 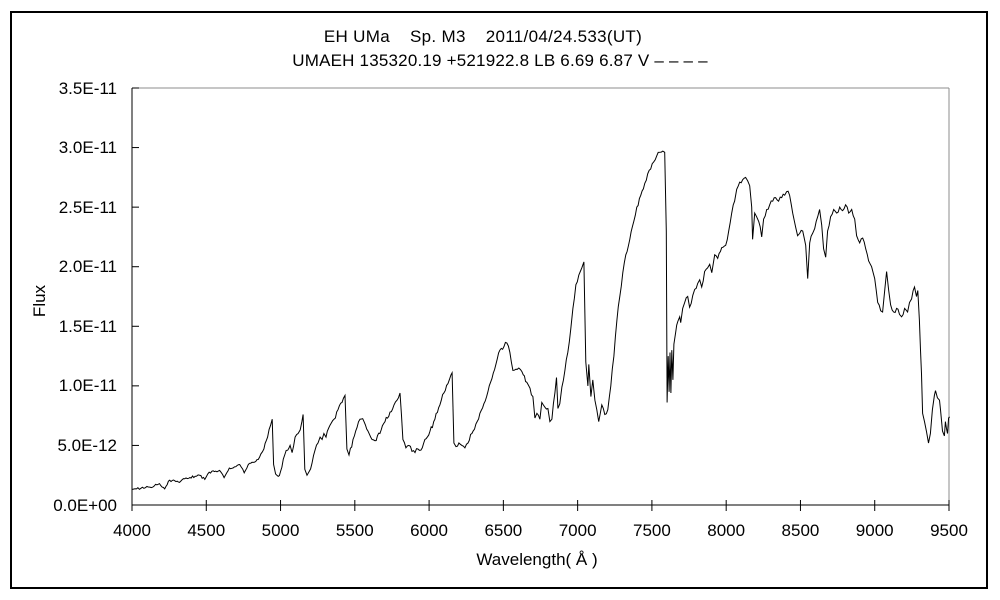 I want to click on x-tick-label: 5500, so click(x=354, y=530).